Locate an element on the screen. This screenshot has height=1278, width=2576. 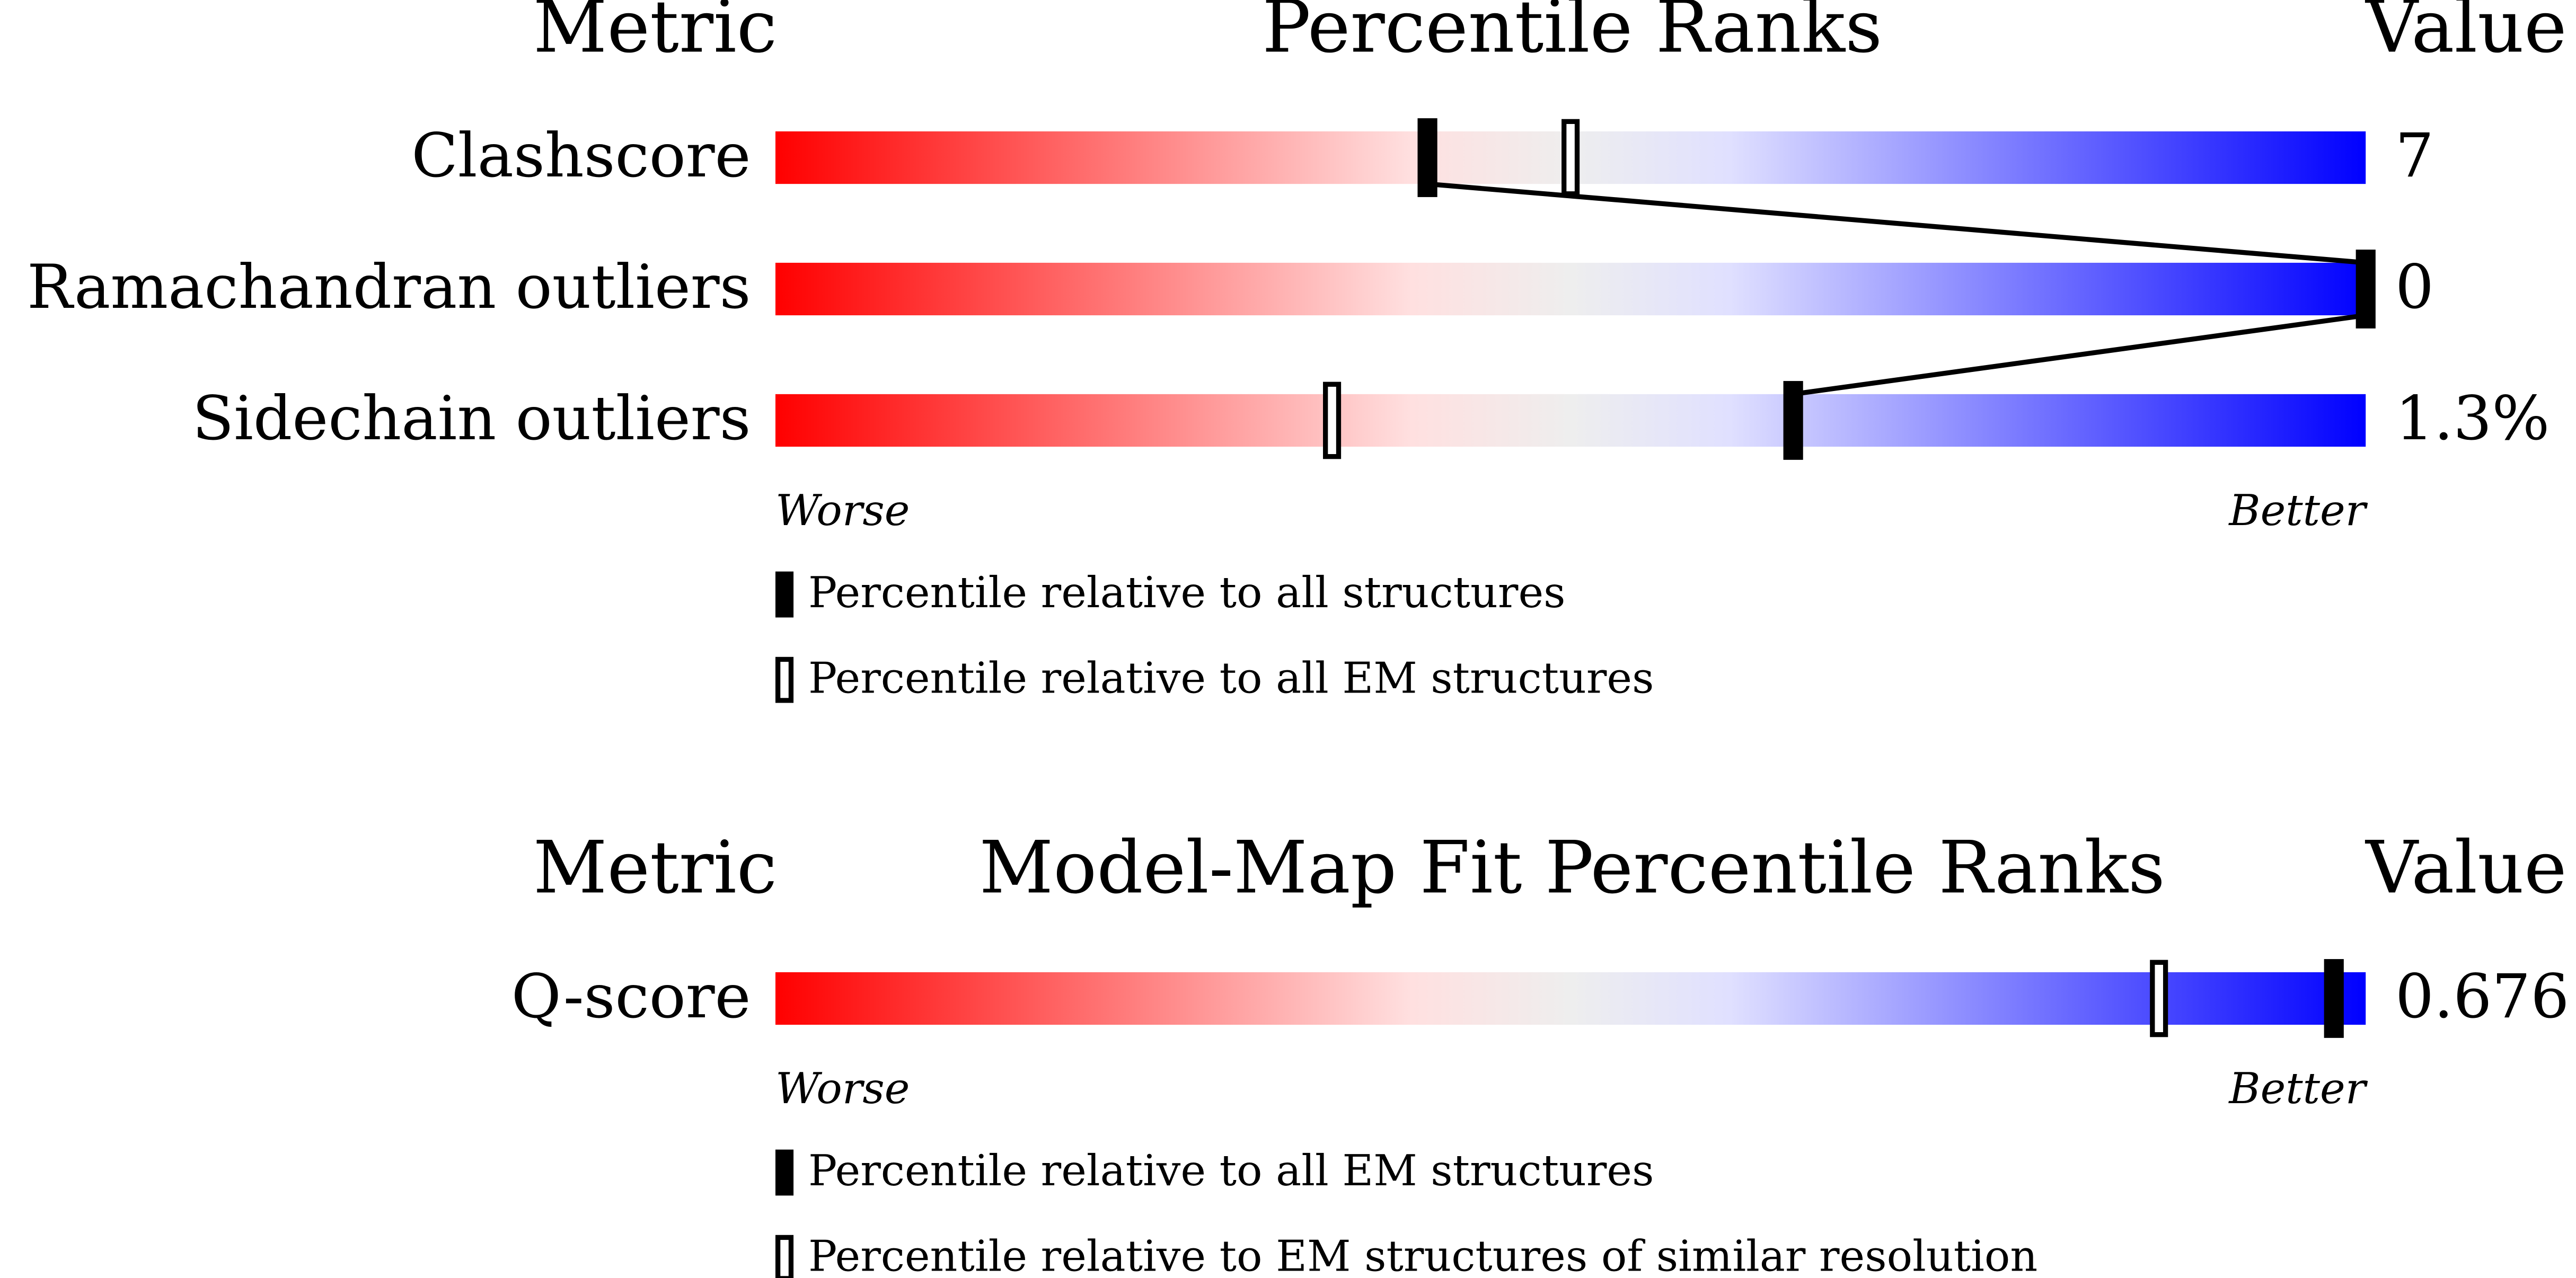
metric-value: 0 is located at coordinates (2414, 287).